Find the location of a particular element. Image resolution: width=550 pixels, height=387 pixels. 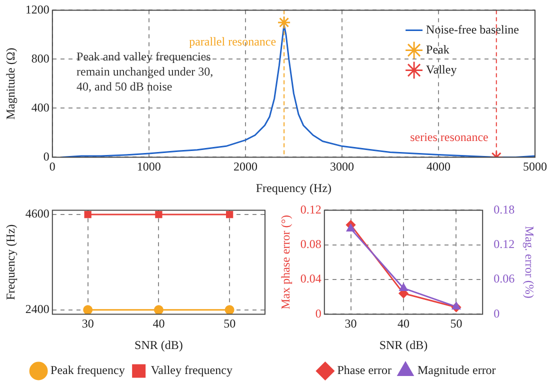

ref-line-label: series resonance is located at coordinates (449, 137).